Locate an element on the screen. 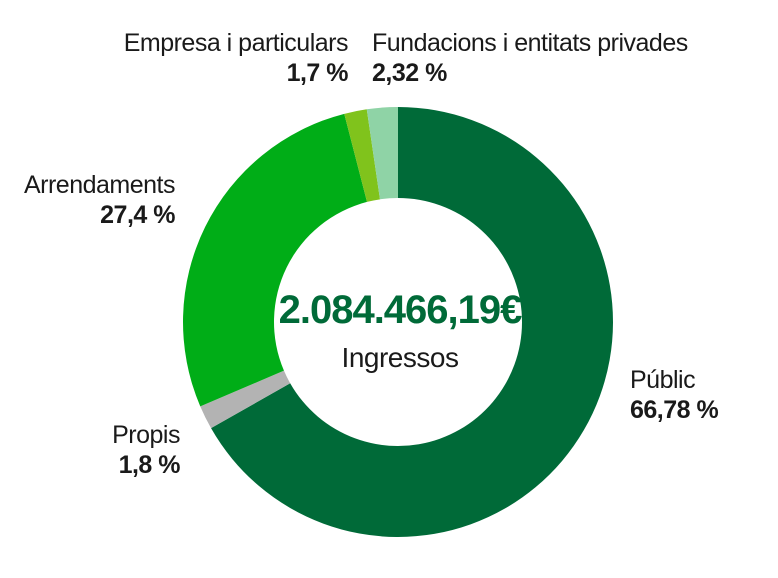  slice-value-empresa: 1,7 % is located at coordinates (317, 73).